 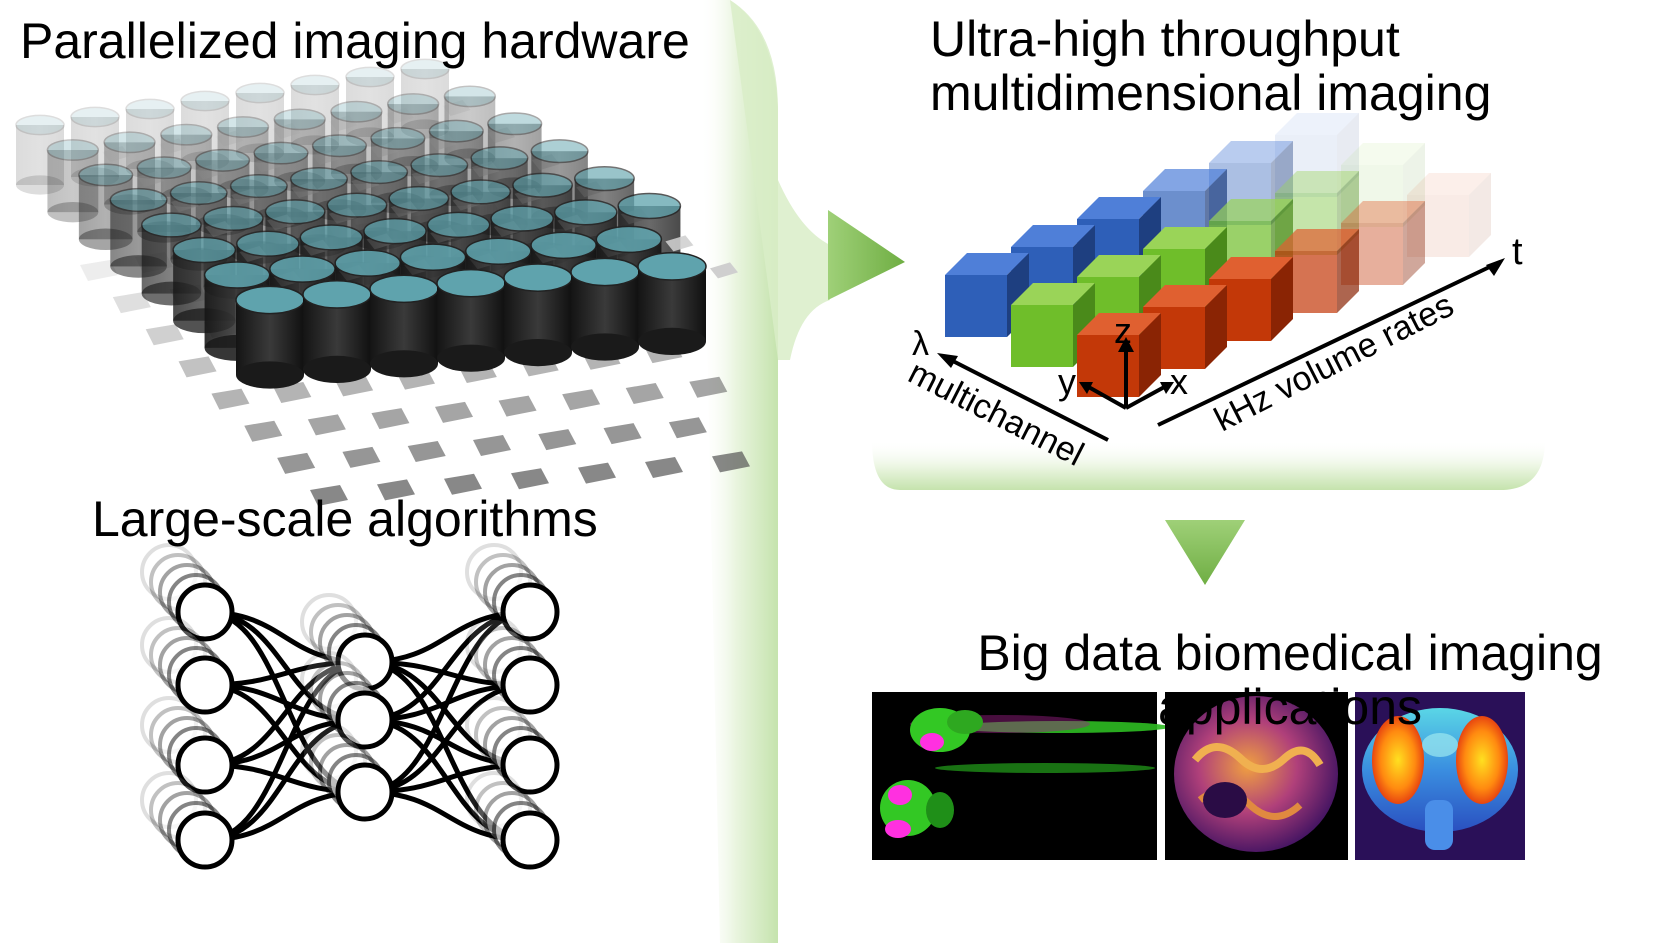 I want to click on axis-label-x: x, so click(x=1179, y=381).